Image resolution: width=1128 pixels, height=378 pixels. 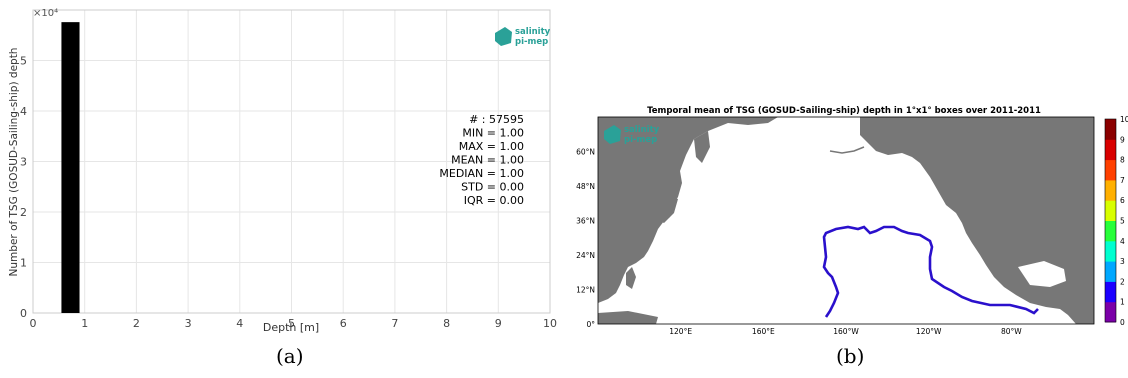 What do you see at coordinates (631, 278) in the screenshot?
I see `land-philippines` at bounding box center [631, 278].